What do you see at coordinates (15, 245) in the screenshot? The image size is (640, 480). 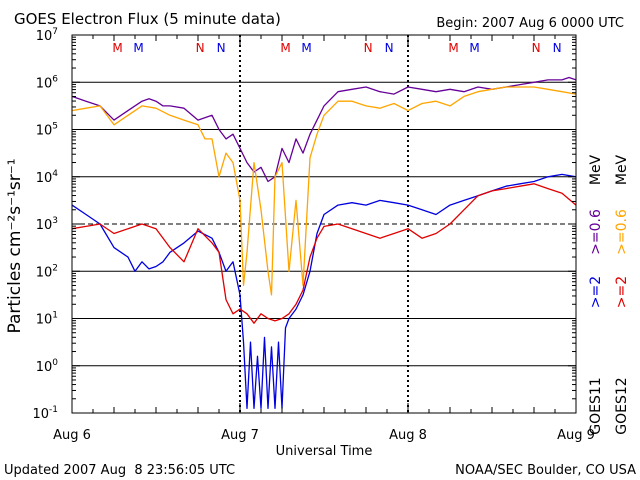 I see `y-axis-label: Particles cm⁻²s⁻¹sr⁻¹` at bounding box center [15, 245].